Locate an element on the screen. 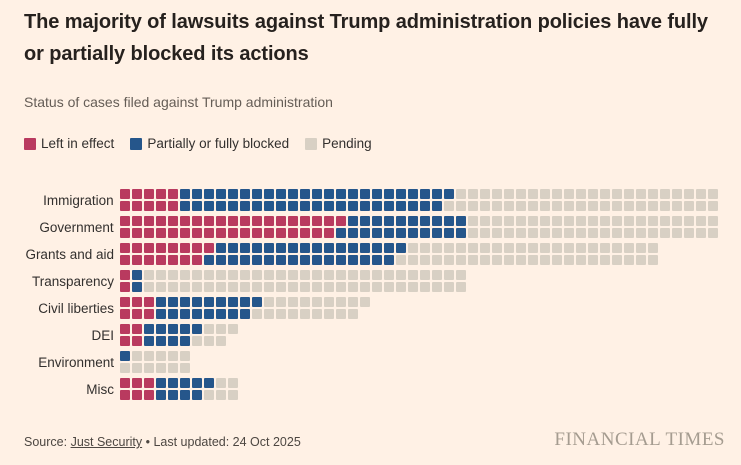 Image resolution: width=741 pixels, height=465 pixels. category-label: Immigration is located at coordinates (78, 200).